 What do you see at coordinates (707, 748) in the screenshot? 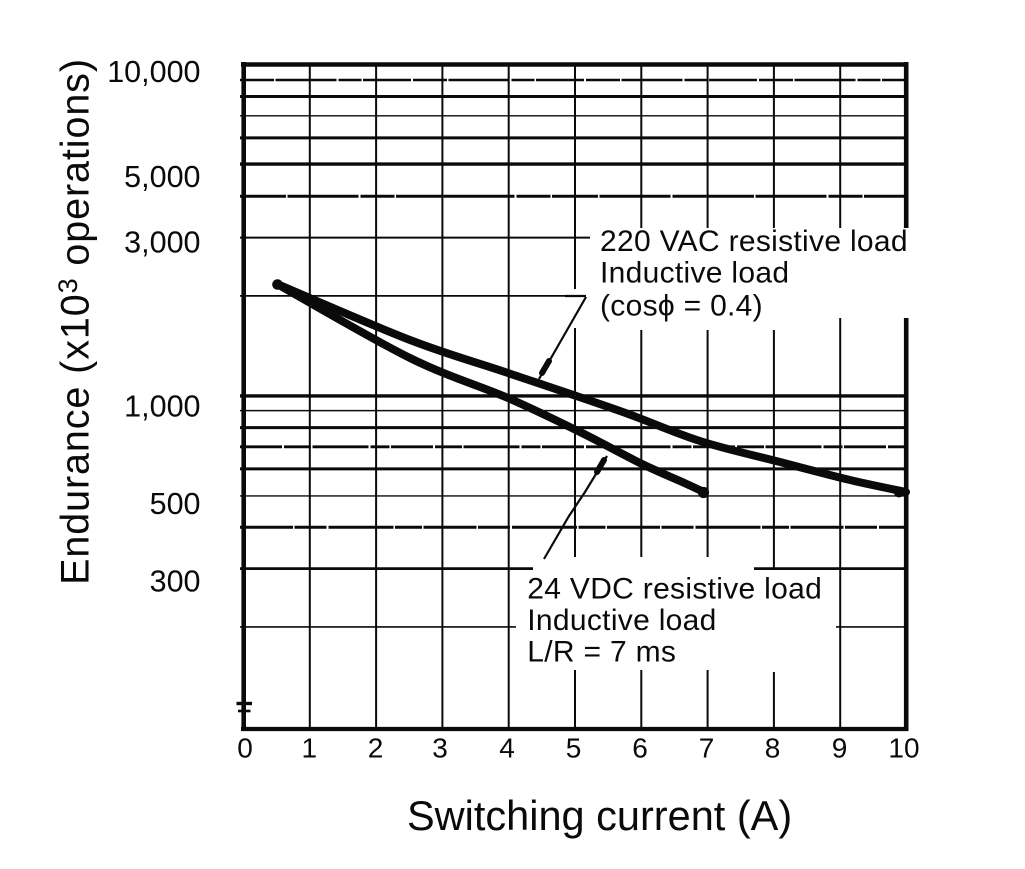
I see `svg-text: 7` at bounding box center [707, 748].